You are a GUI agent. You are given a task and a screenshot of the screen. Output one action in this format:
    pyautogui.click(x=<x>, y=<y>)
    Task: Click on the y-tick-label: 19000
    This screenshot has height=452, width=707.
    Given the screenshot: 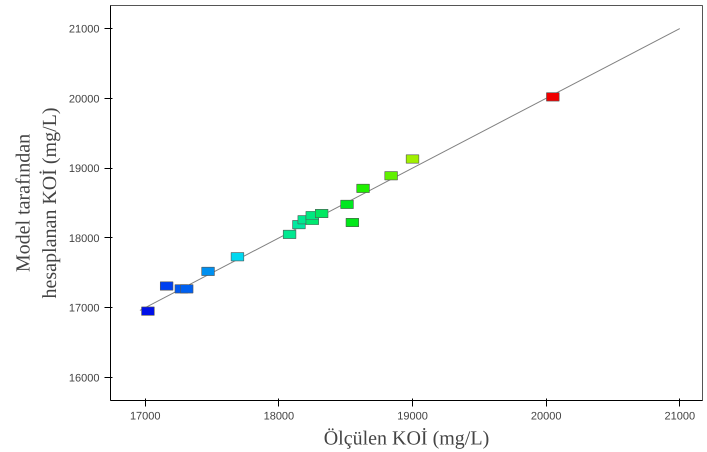 What is the action you would take?
    pyautogui.click(x=84, y=169)
    